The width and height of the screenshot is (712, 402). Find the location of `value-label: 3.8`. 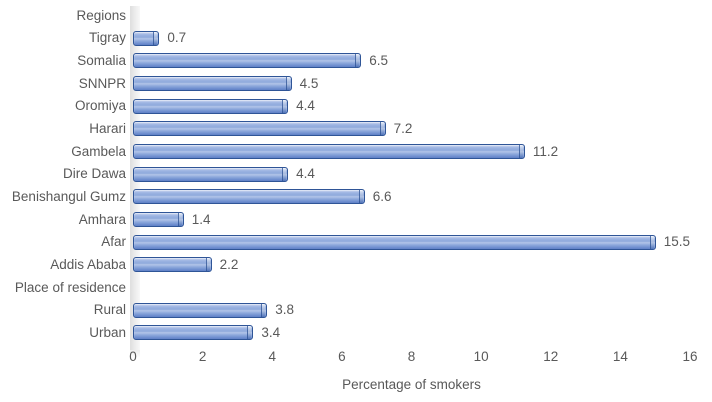

value-label: 3.8 is located at coordinates (285, 310).